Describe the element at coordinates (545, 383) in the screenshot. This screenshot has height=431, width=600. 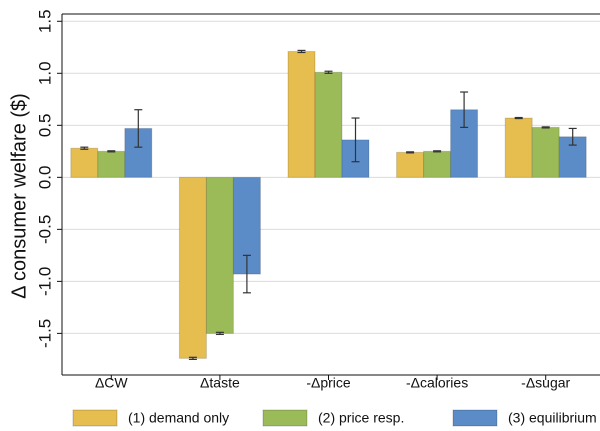
I see `x-tick-label: -Δsugar` at that location.